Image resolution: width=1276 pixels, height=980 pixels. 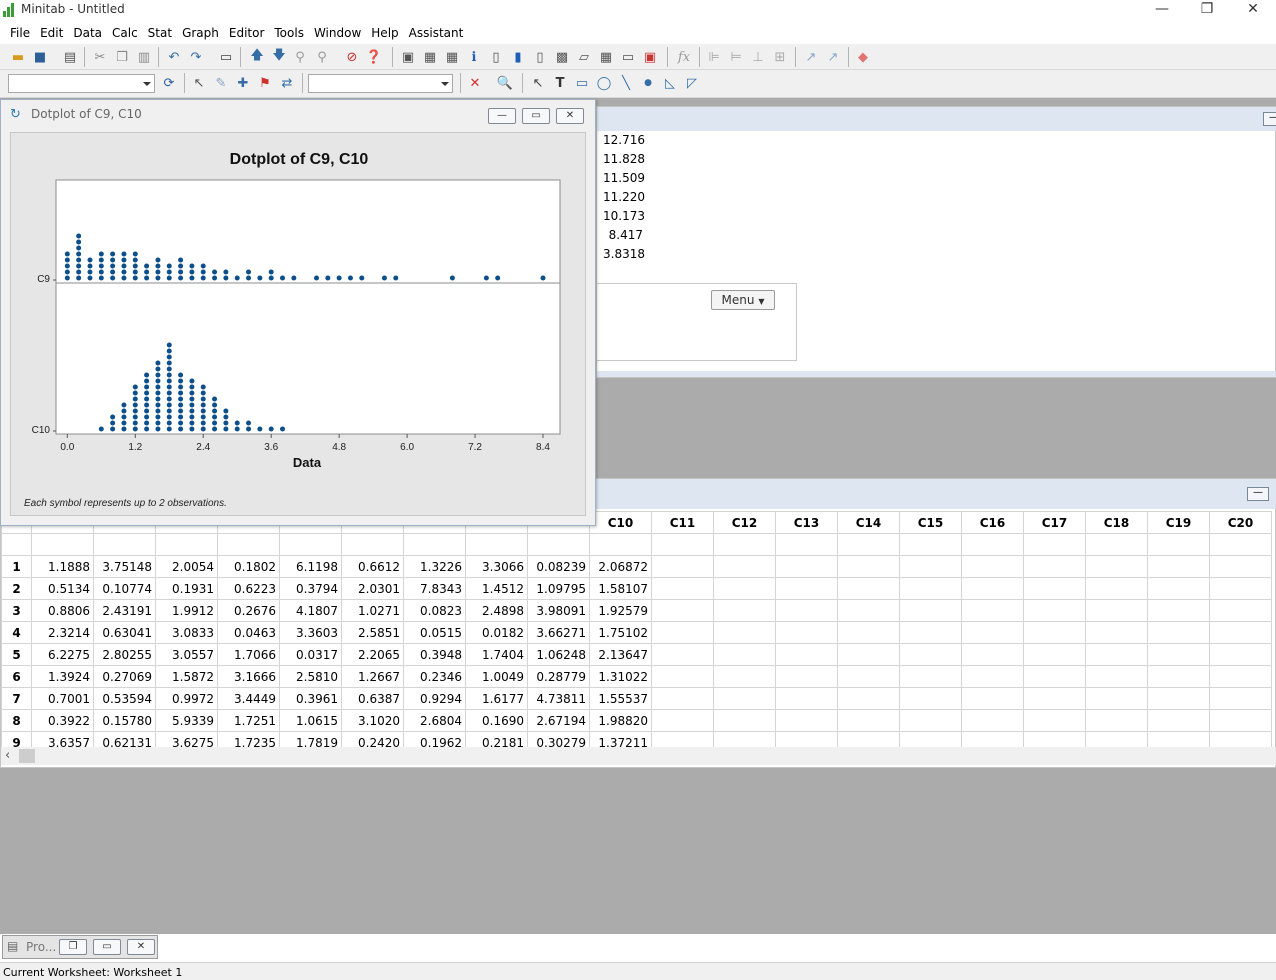 What do you see at coordinates (248, 676) in the screenshot?
I see `table-cell: 3.1666` at bounding box center [248, 676].